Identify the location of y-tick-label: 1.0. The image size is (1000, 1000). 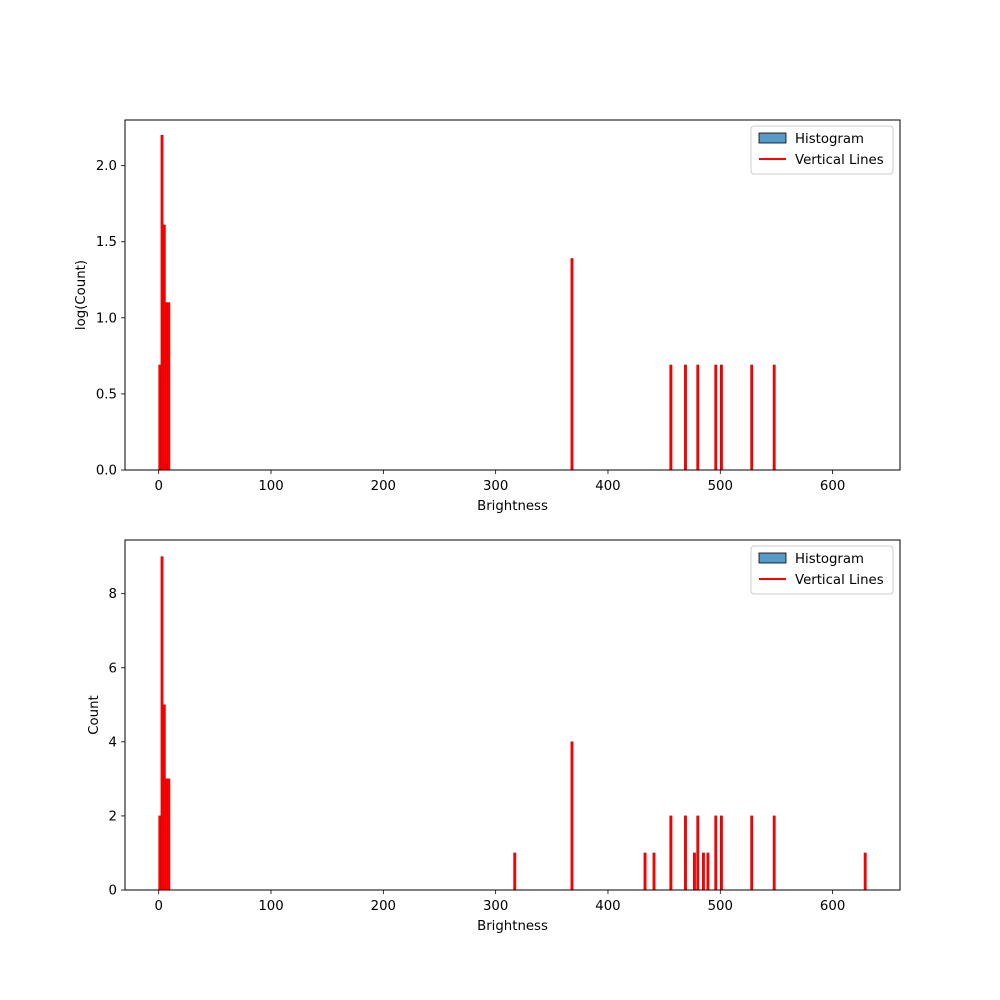
(106, 318).